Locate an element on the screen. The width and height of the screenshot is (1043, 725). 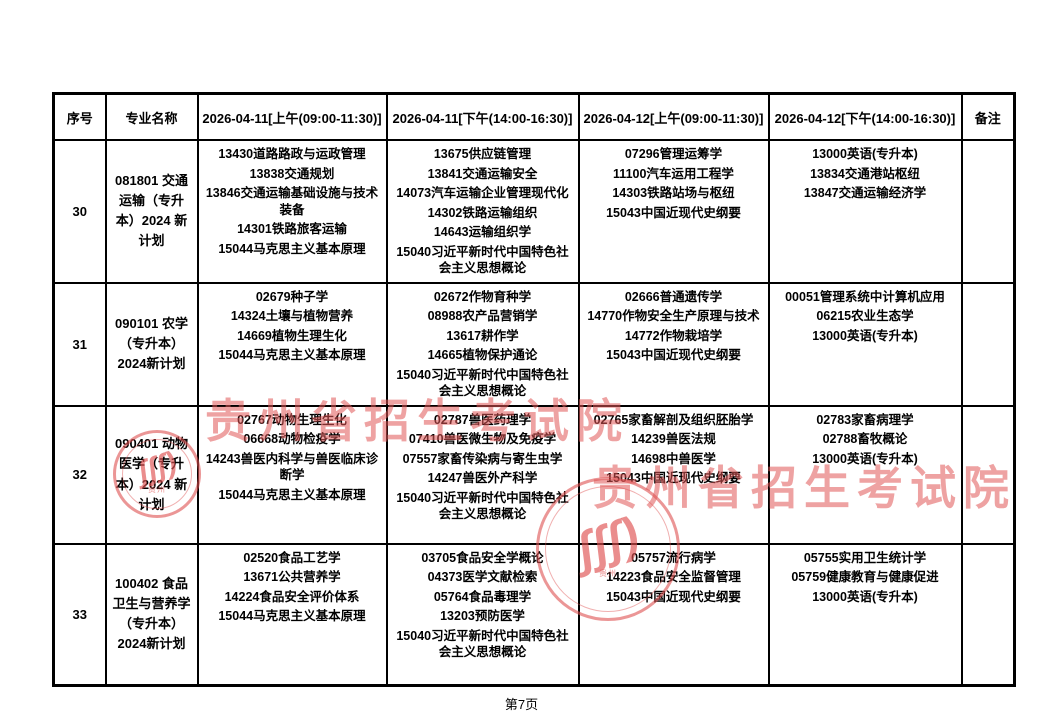
course-entry: 07296管理运筹学 is located at coordinates (673, 154).